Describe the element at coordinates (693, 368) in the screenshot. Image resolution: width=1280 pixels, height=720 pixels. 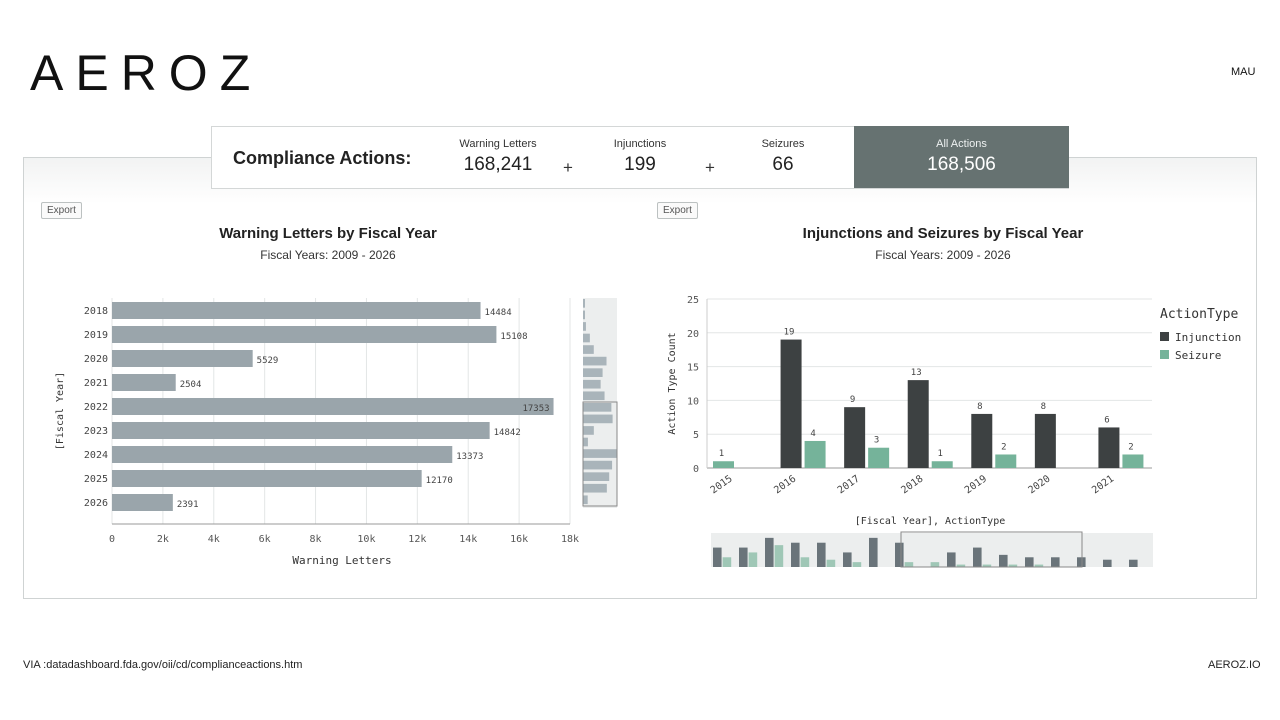
I see `y-tick-label: 15` at that location.